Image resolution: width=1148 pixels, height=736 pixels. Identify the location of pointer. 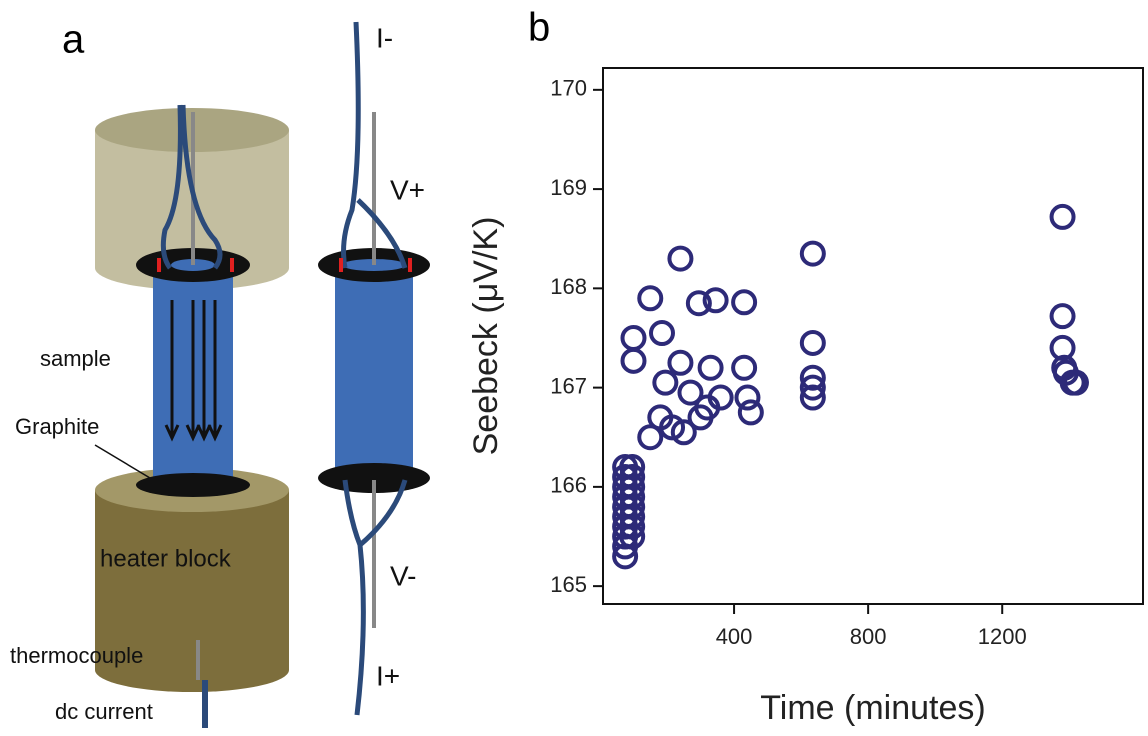
(122, 461).